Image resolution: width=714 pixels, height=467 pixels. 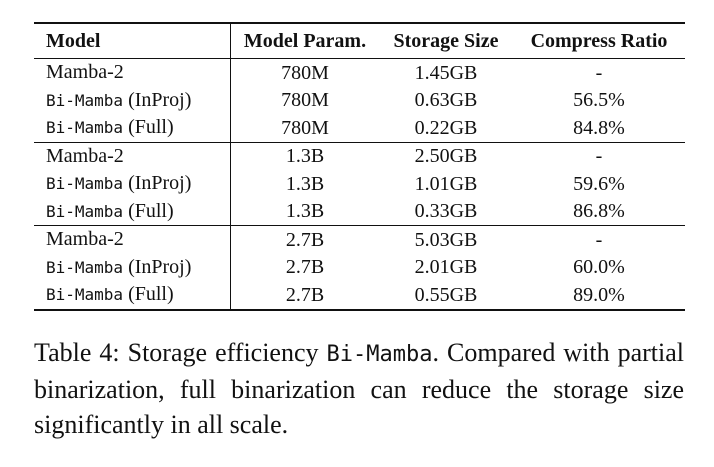 I want to click on table-row: Bi-Mamba (InProj) 780M 0.63GB 56.5%, so click(x=359, y=100).